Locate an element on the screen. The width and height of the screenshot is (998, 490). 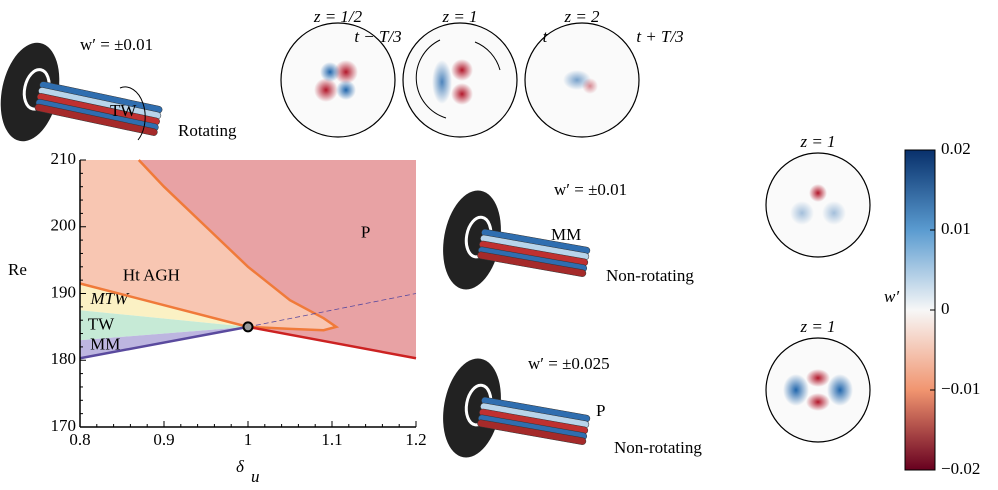
amp-label: w′ = ±0.025 is located at coordinates (569, 363).